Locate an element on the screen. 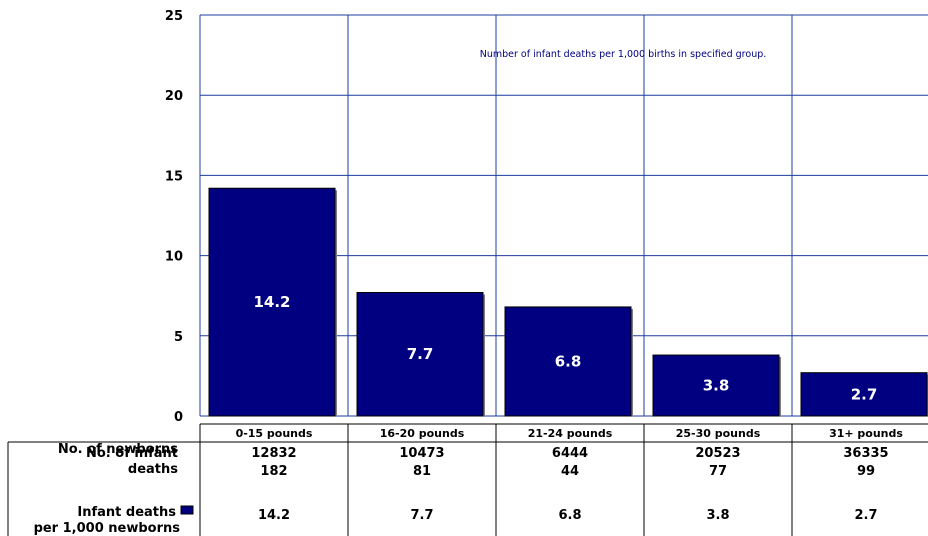 The width and height of the screenshot is (928, 536). table-cell: 2.7 is located at coordinates (865, 515).